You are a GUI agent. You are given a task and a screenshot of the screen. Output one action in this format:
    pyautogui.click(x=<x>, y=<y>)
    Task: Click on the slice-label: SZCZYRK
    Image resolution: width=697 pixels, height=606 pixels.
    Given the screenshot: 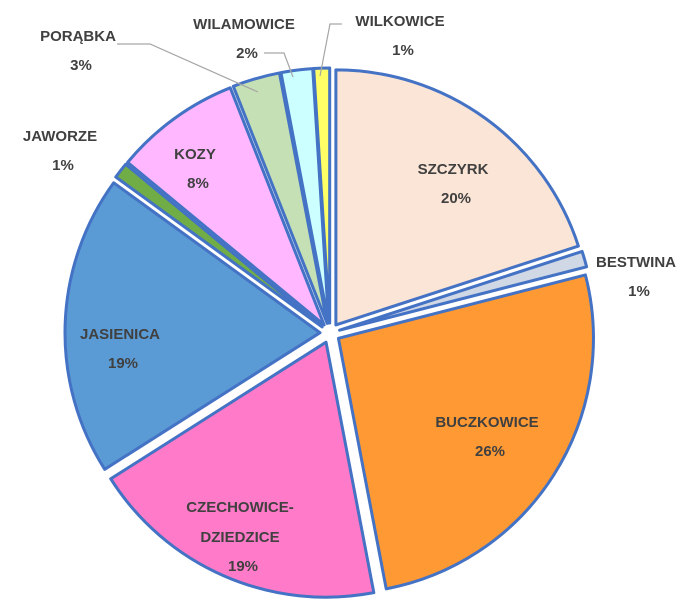 What is the action you would take?
    pyautogui.click(x=453, y=169)
    